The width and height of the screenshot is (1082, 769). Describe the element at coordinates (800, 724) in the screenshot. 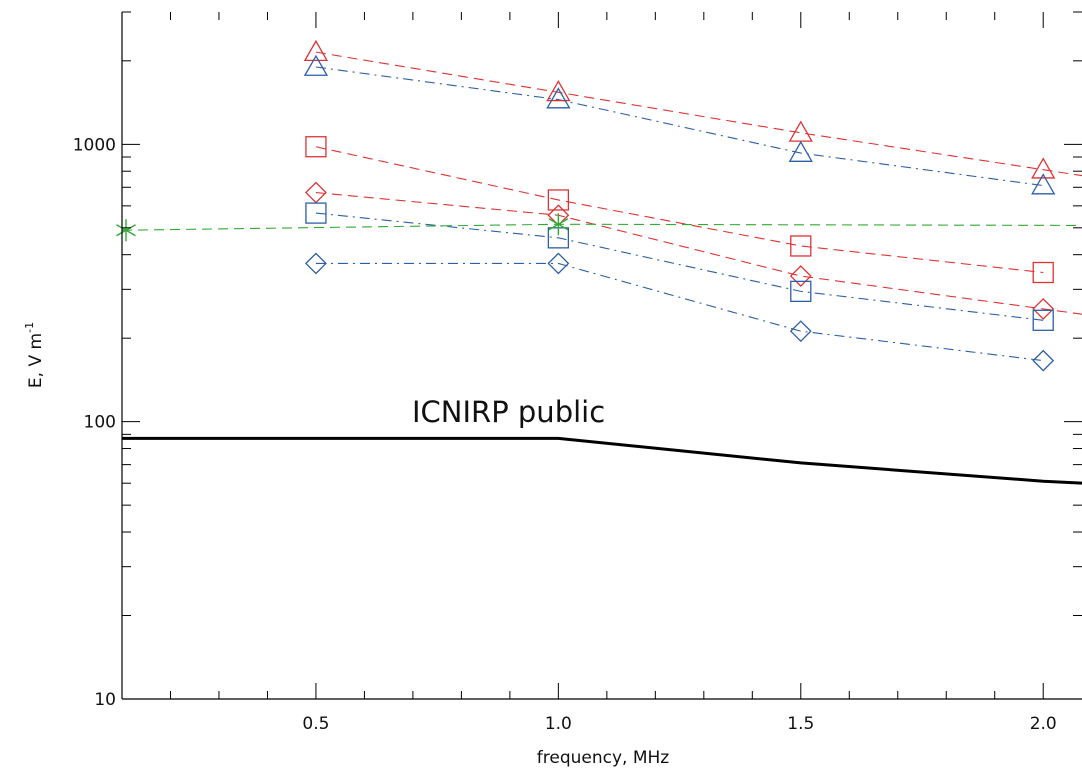

I see `x-tick-label: 1.5` at that location.